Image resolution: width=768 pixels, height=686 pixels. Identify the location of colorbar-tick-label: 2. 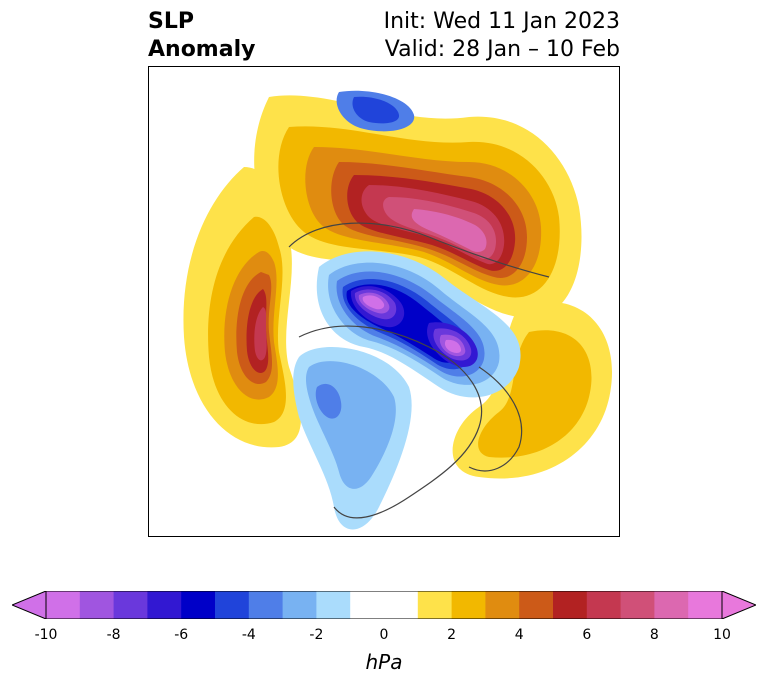
(452, 635).